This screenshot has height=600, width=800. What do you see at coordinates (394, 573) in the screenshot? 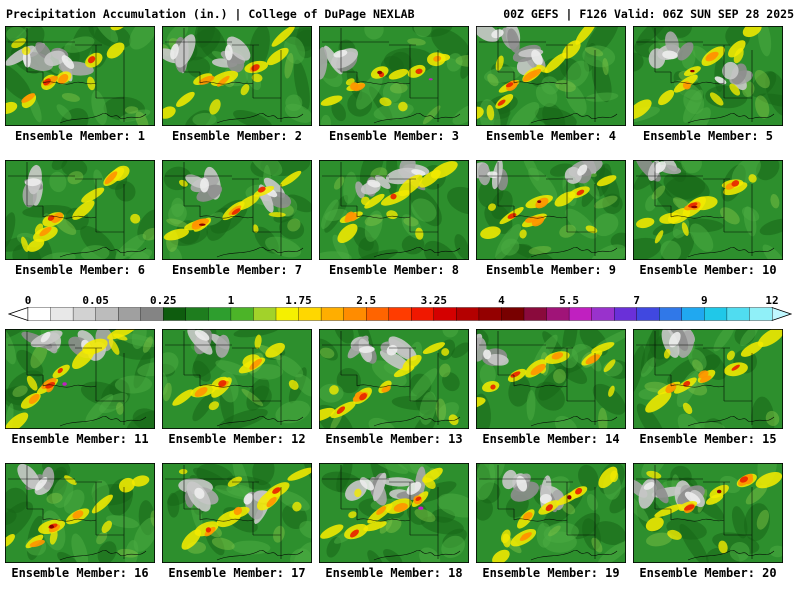
I see `ensemble-member-label: Ensemble Member: 18` at bounding box center [394, 573].